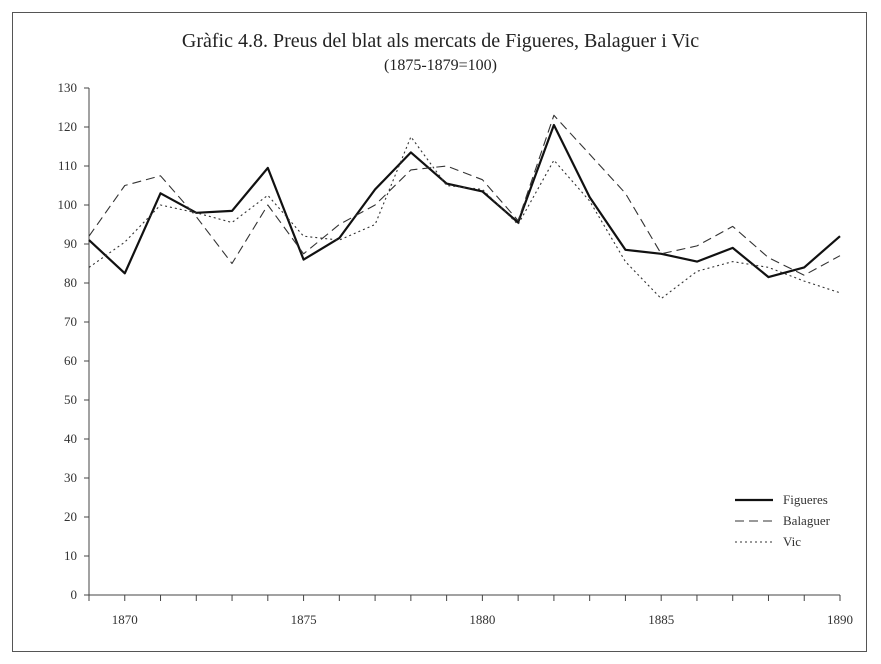  I want to click on x-tick-label: 1875, so click(304, 619).